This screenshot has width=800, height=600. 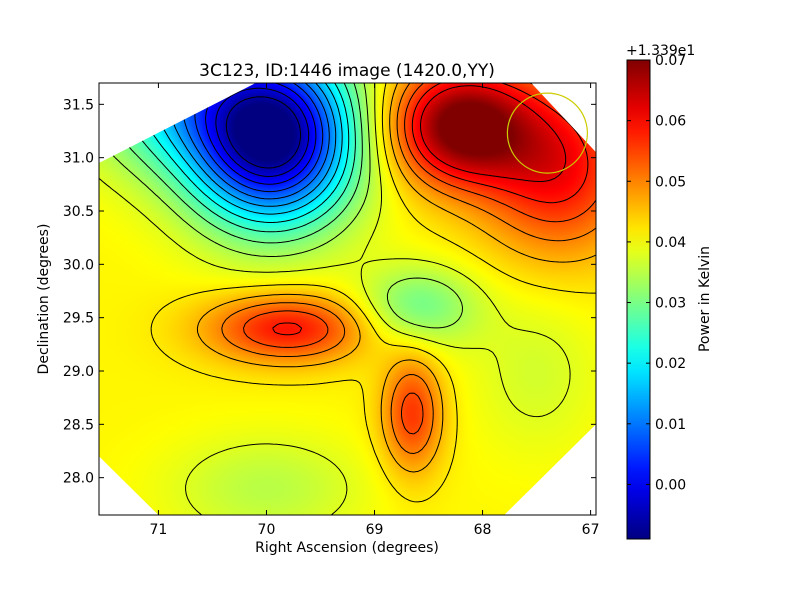 I want to click on colorbar-label: Power in Kelvin, so click(x=705, y=299).